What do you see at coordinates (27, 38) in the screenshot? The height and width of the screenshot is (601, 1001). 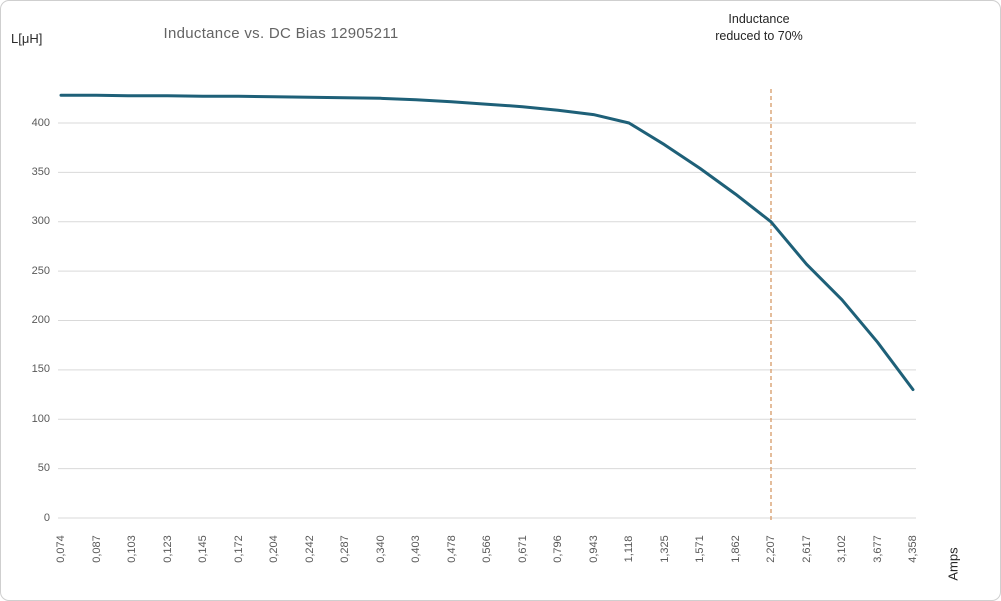 I see `y-axis-title: L[μH]` at bounding box center [27, 38].